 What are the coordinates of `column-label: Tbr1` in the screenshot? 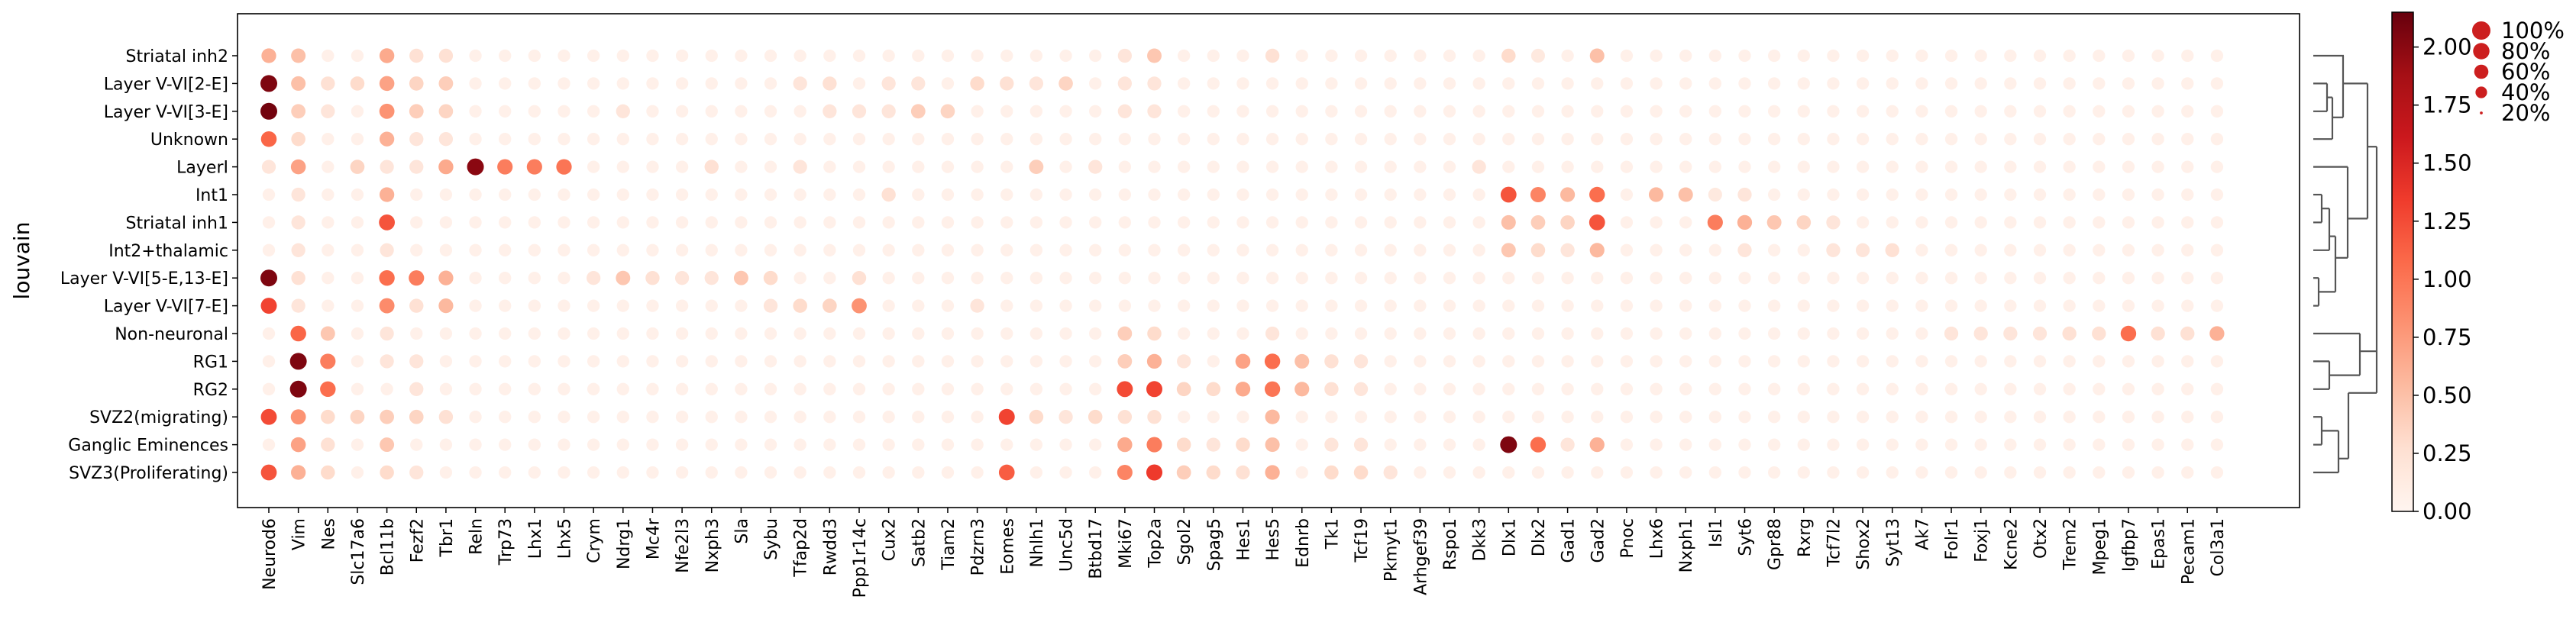 It's located at (447, 538).